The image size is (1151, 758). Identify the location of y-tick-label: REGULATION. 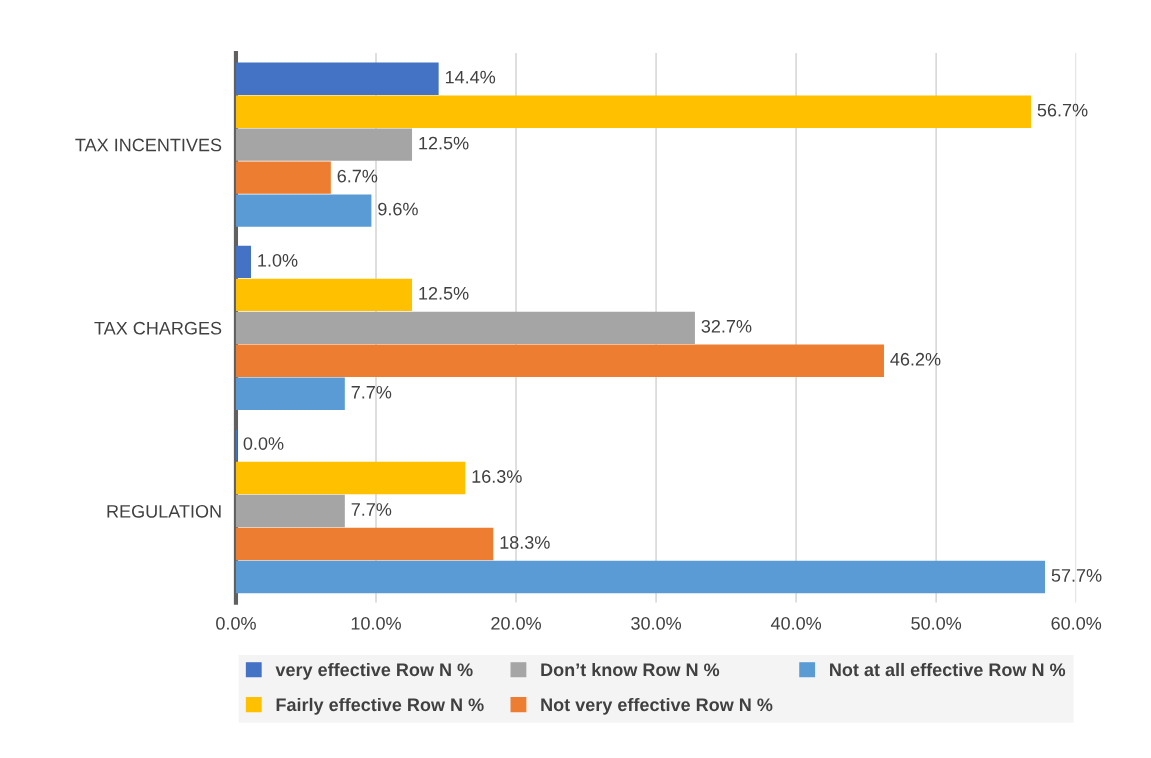
(164, 511).